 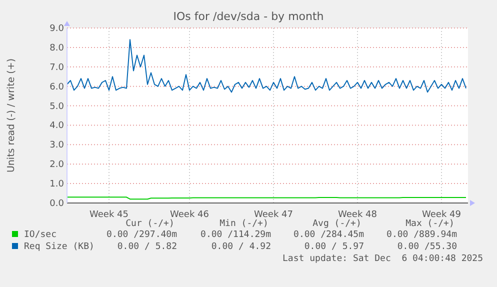 I want to click on x-tick-label: Week 47, so click(x=273, y=215).